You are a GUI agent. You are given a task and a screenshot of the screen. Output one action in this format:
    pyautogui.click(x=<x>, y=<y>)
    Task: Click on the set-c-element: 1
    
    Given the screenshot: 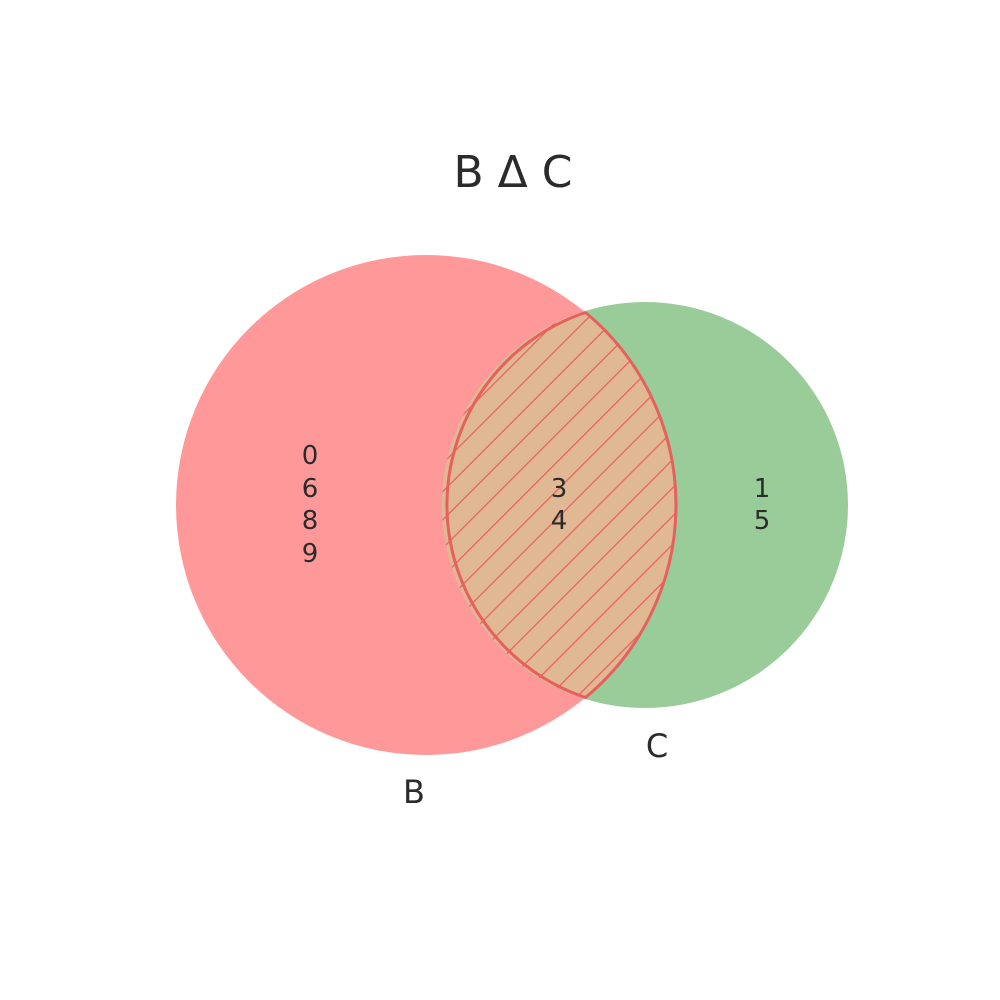 What is the action you would take?
    pyautogui.click(x=762, y=489)
    